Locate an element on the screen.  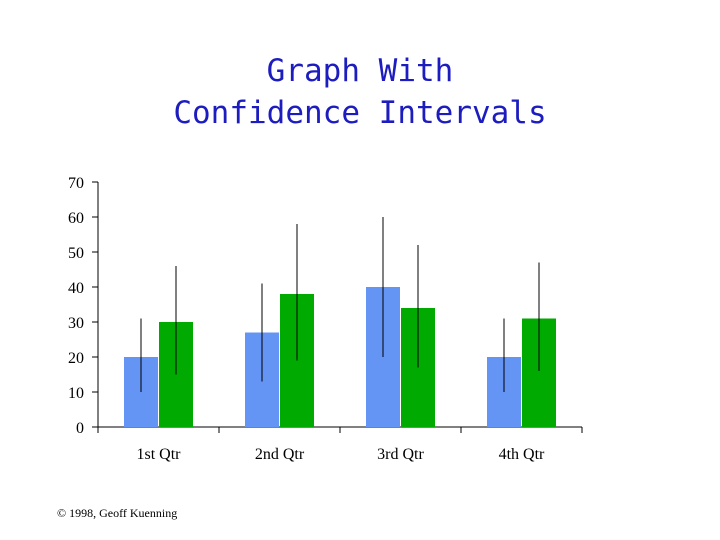
y-tick-label: 70 is located at coordinates (76, 183).